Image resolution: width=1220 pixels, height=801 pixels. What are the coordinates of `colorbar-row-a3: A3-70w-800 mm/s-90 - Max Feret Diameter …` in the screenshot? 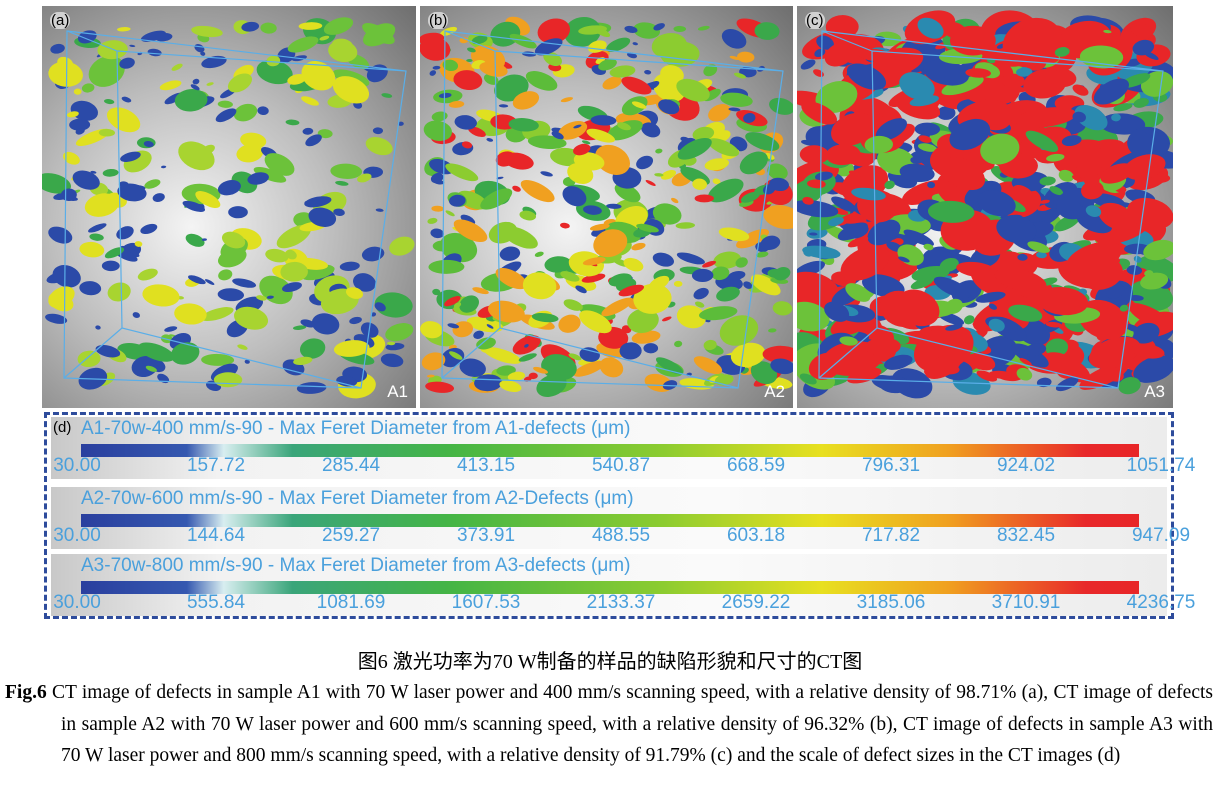 It's located at (623, 585).